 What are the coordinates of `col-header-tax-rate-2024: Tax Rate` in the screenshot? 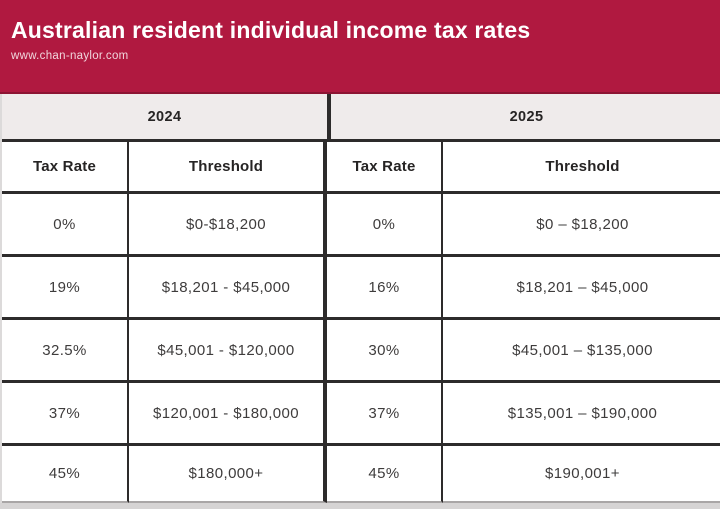 It's located at (65, 168).